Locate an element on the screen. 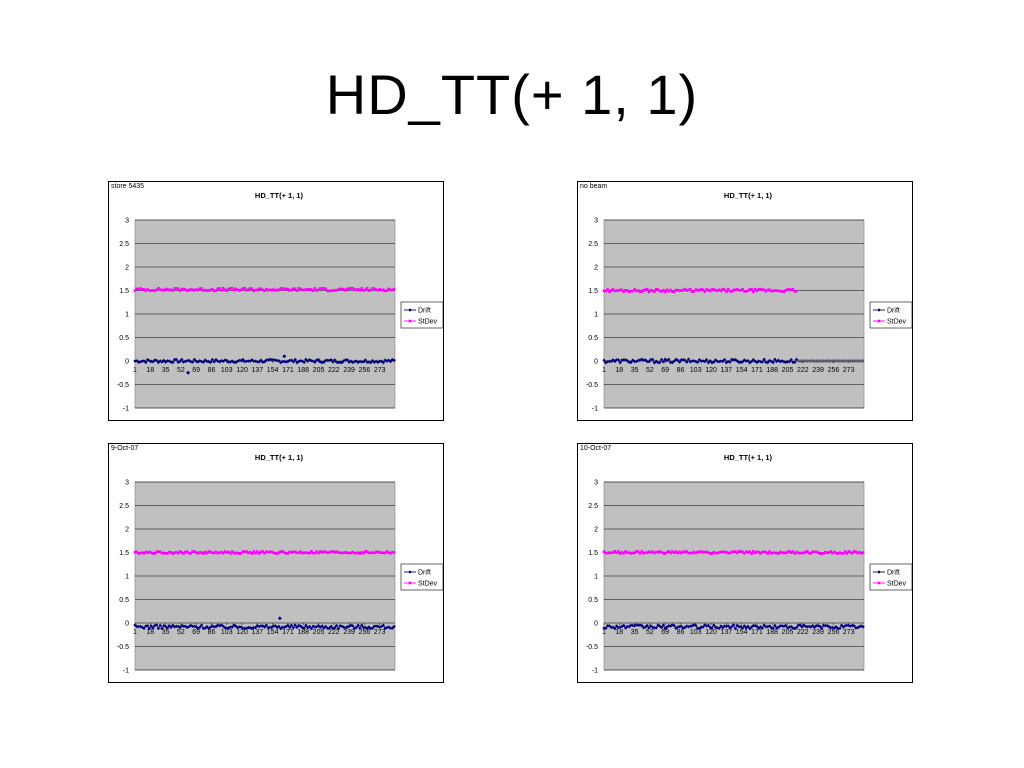 This screenshot has height=768, width=1024. x-tick-label: 137 is located at coordinates (258, 632).